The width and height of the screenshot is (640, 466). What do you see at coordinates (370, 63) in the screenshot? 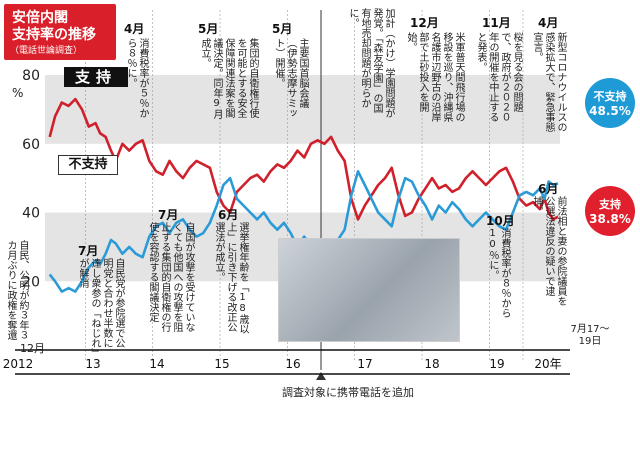
I see `note-2017: 加計（かけ）学園問題が発覚。「森友学園」の国有地売却問題が明らかに。` at bounding box center [370, 63].